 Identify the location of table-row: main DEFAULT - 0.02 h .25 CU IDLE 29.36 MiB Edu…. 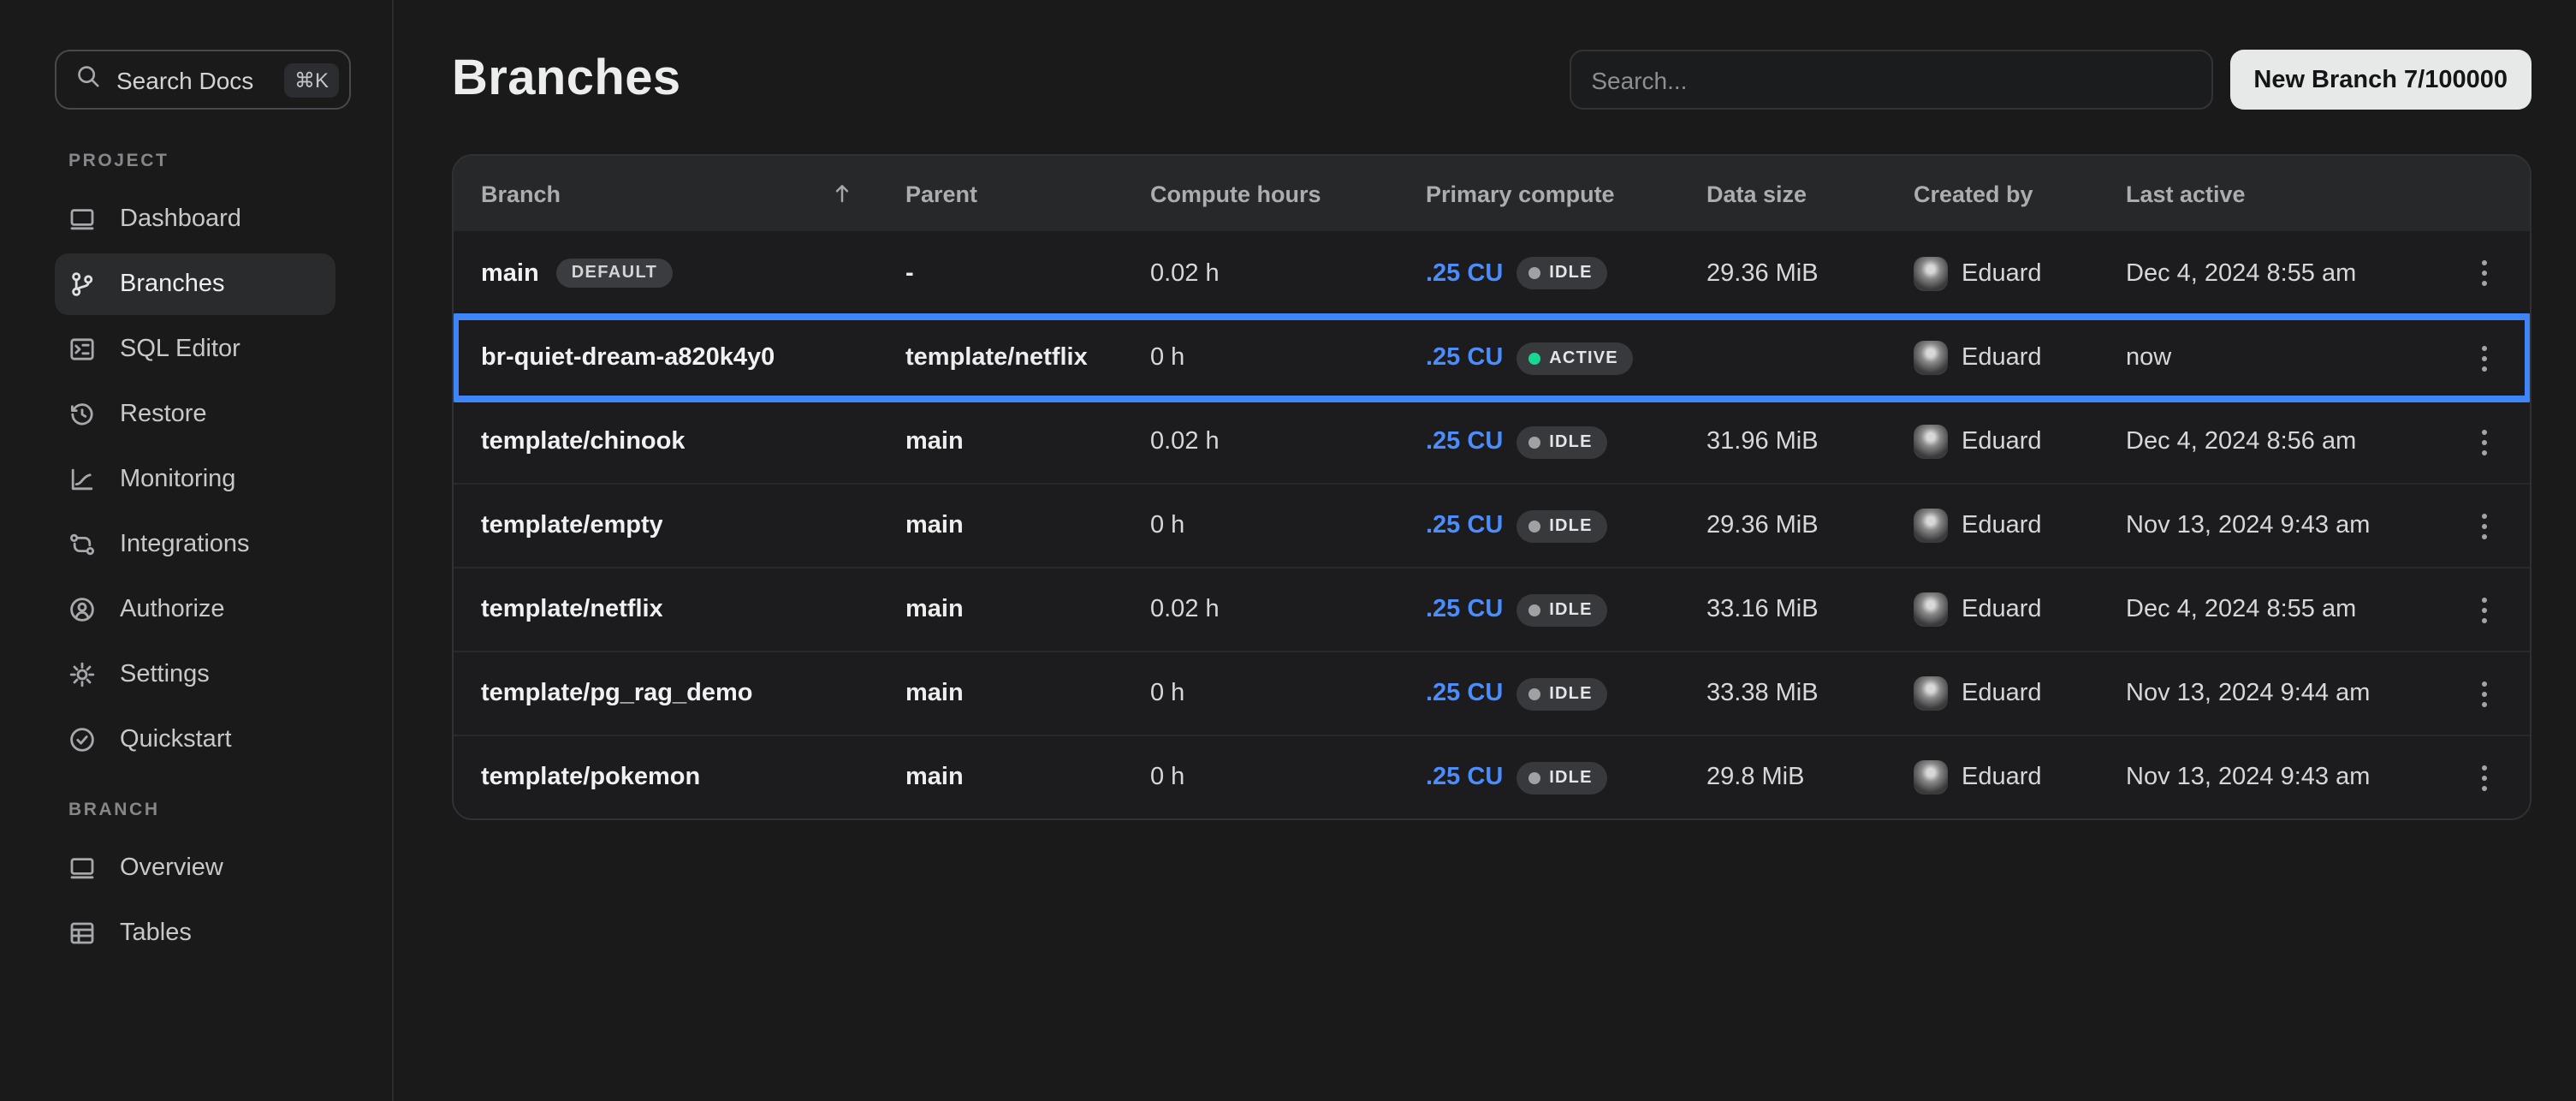
(1492, 273).